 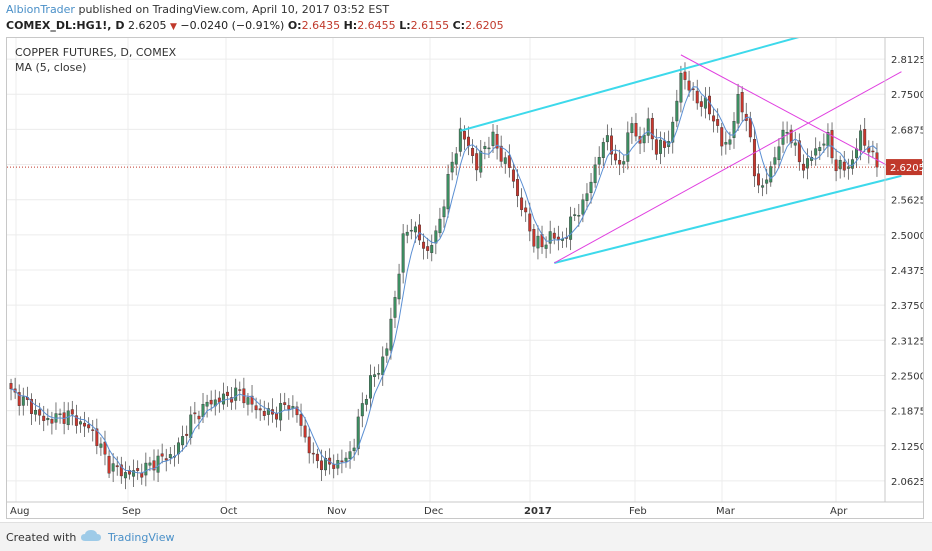 What do you see at coordinates (907, 236) in the screenshot?
I see `y-tick-label: 2.5000` at bounding box center [907, 236].